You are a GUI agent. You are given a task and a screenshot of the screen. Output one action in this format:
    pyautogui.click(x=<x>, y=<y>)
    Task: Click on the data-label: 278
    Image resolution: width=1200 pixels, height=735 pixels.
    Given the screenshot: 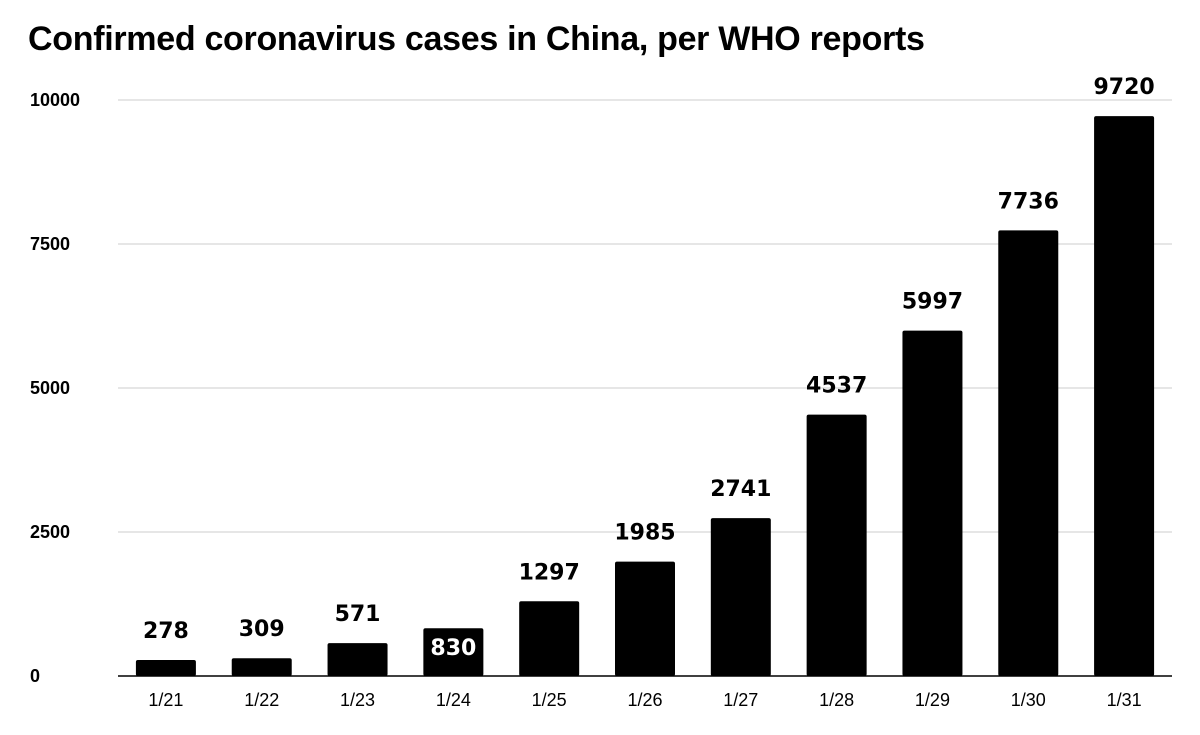 What is the action you would take?
    pyautogui.click(x=166, y=631)
    